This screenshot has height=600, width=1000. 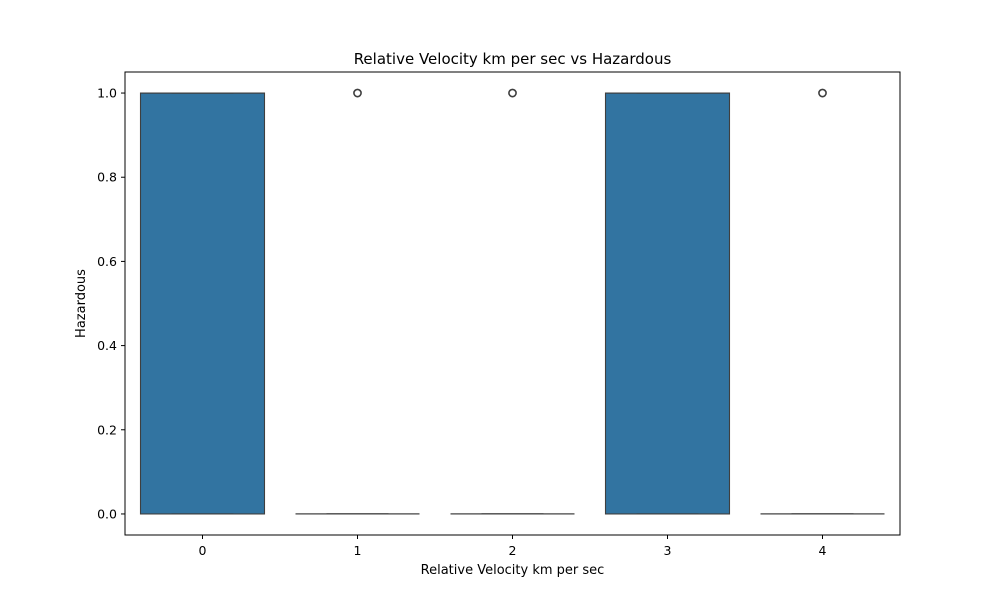 I want to click on y-tick-label: 0.4, so click(x=107, y=345).